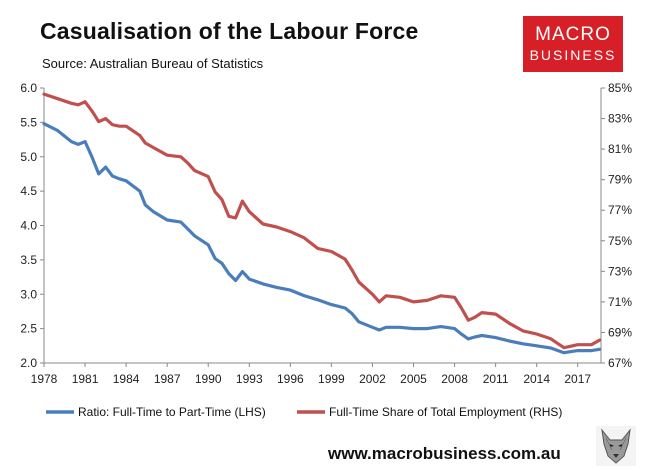 The image size is (659, 476). Describe the element at coordinates (28, 191) in the screenshot. I see `y-left-tick-label: 4.5` at that location.